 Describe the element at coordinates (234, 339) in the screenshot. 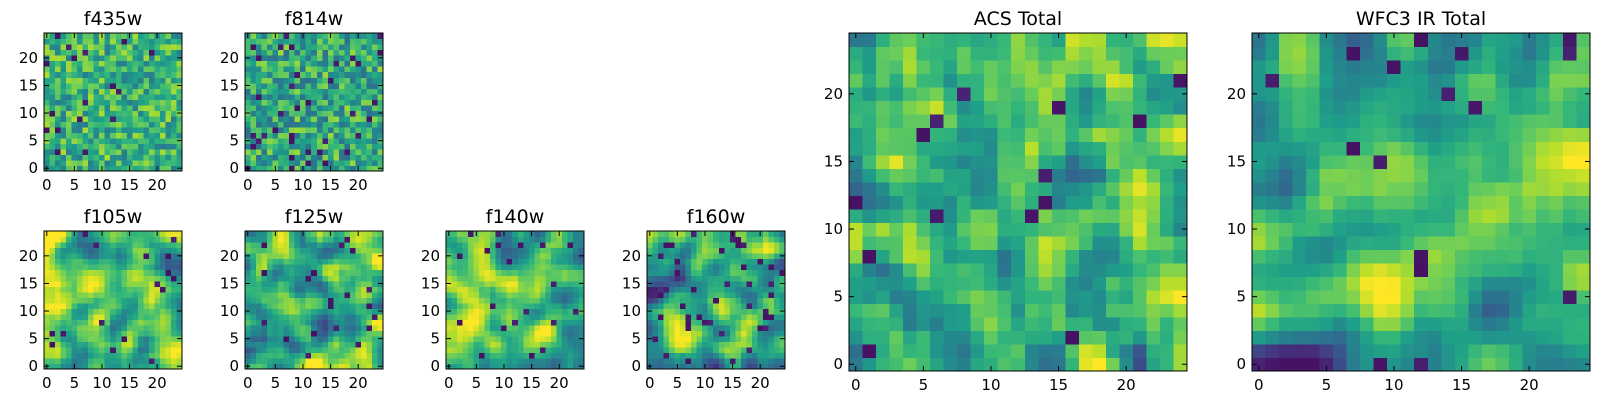

I see `y-tick-label: 5` at that location.